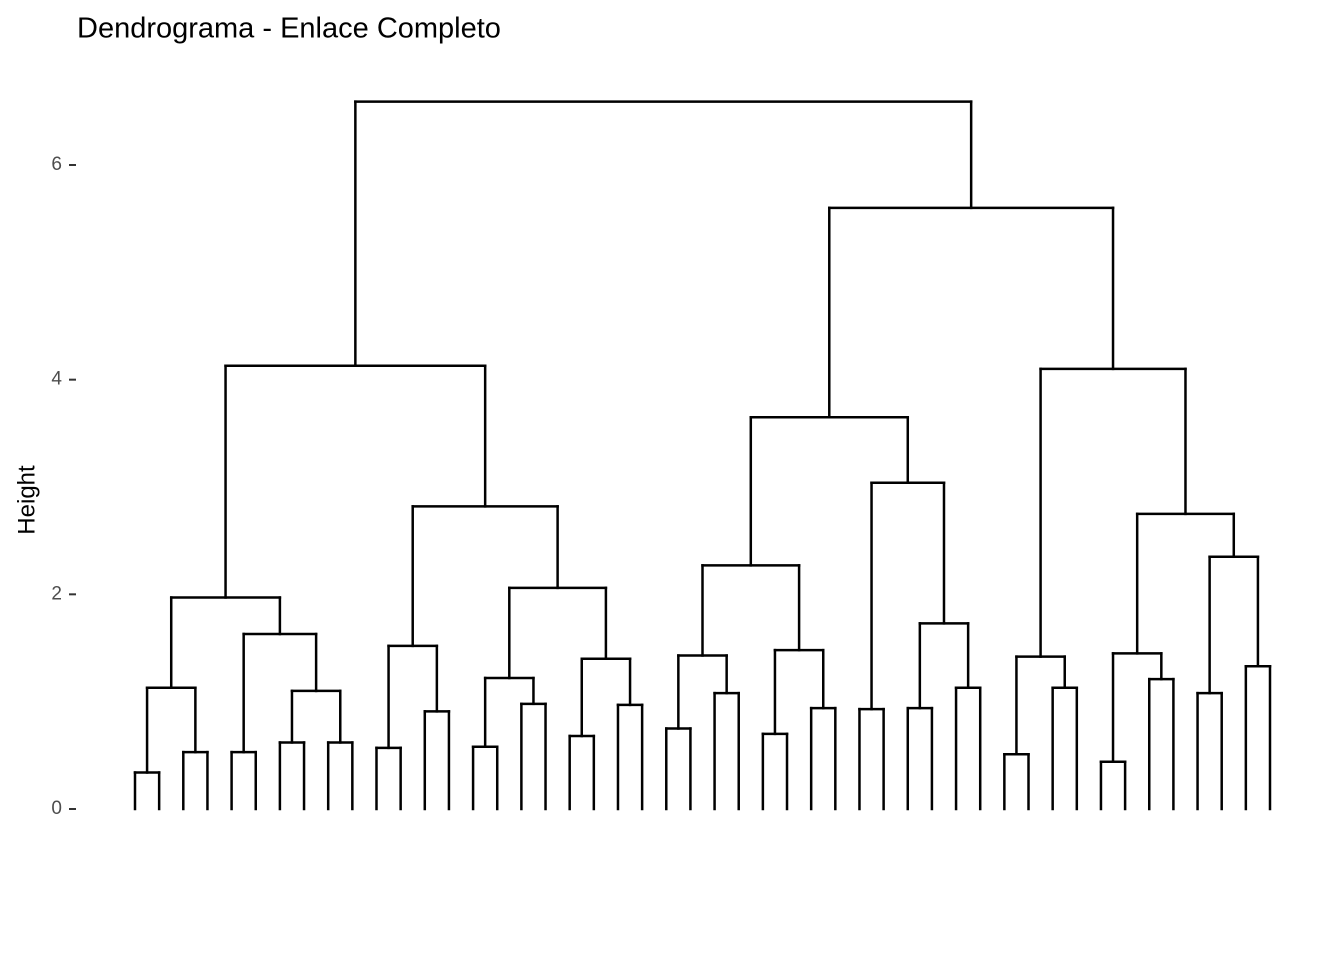 This screenshot has width=1344, height=960. Describe the element at coordinates (289, 29) in the screenshot. I see `chart-title: Dendrograma - Enlace Completo` at that location.